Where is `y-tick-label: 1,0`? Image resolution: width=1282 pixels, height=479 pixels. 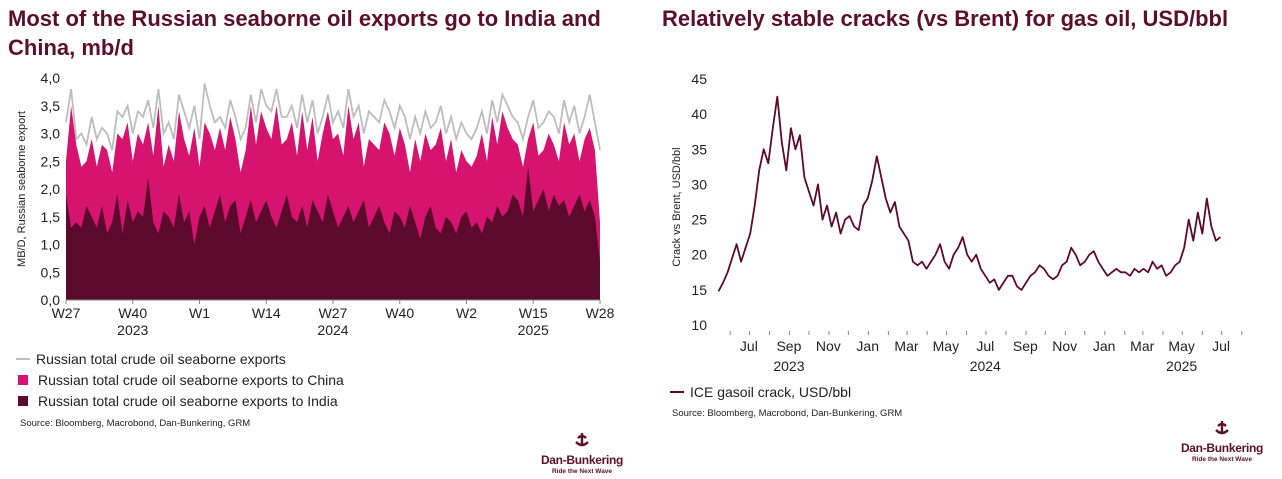
y-tick-label: 1,0 is located at coordinates (51, 245).